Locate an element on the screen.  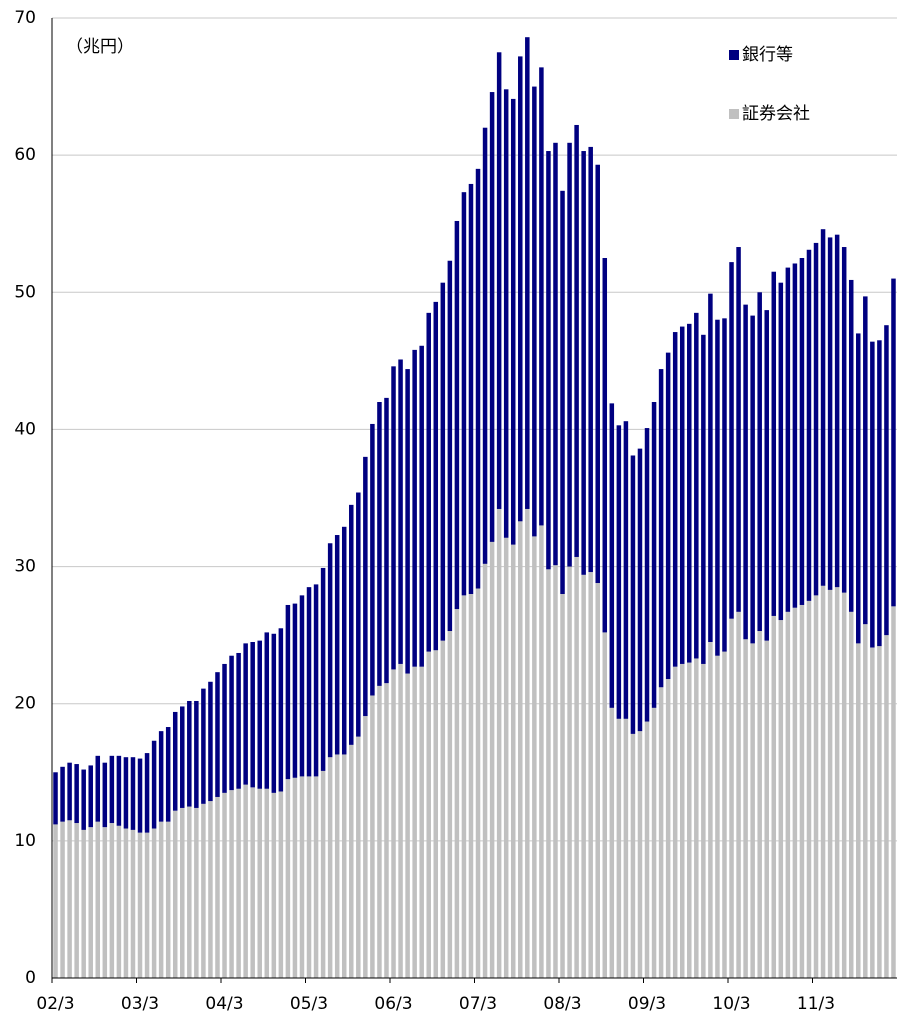
unit-label: （兆円） is located at coordinates (100, 47).